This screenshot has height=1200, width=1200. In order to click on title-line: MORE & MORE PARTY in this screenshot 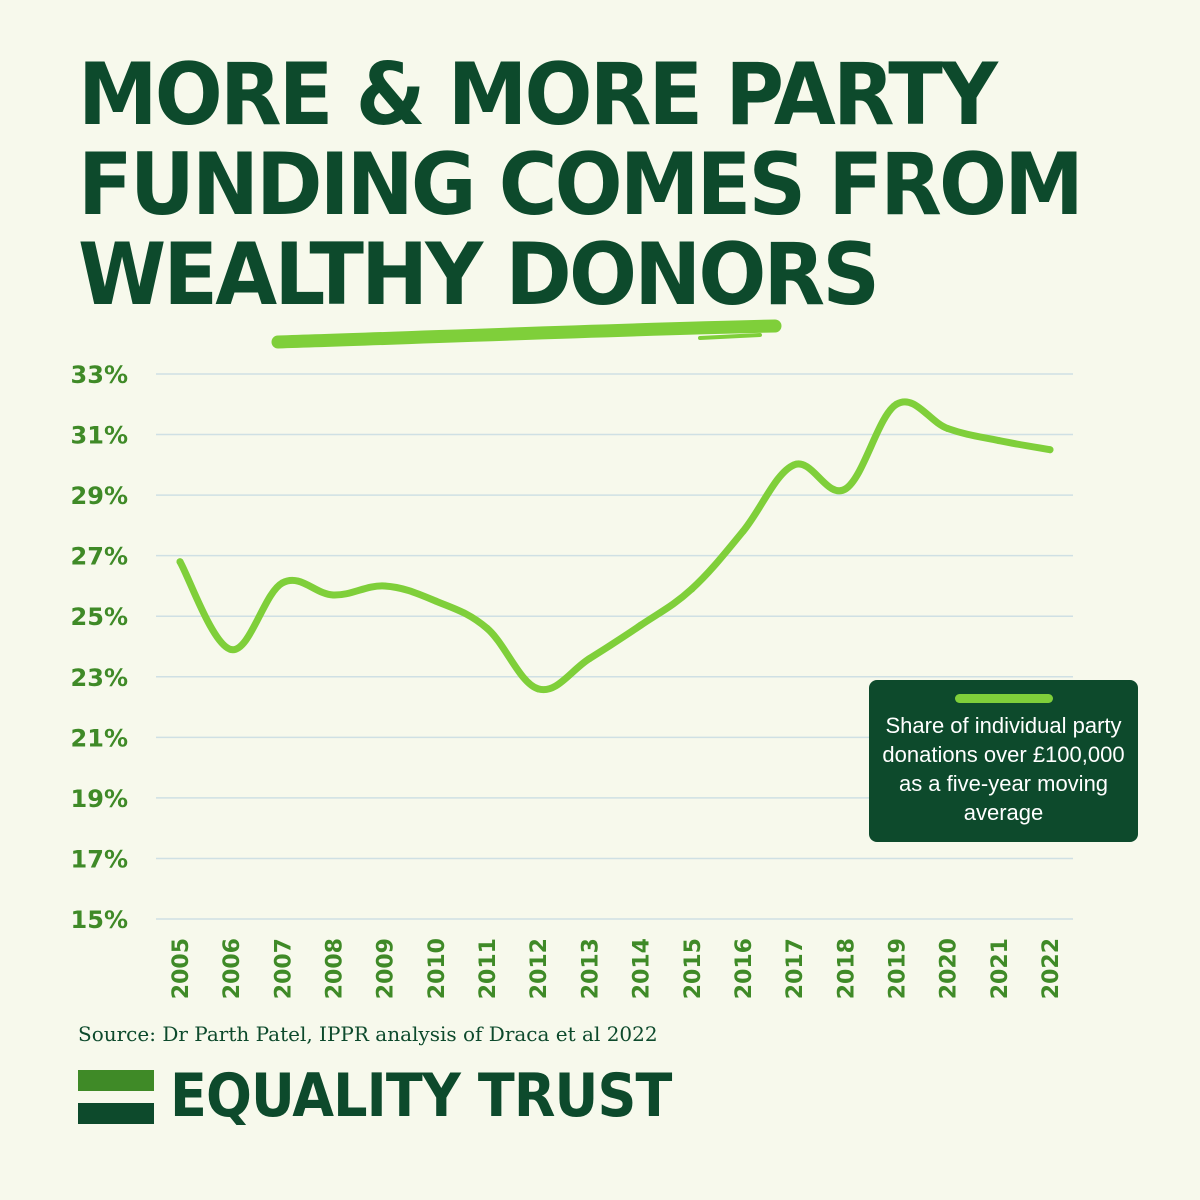, I will do `click(538, 95)`.